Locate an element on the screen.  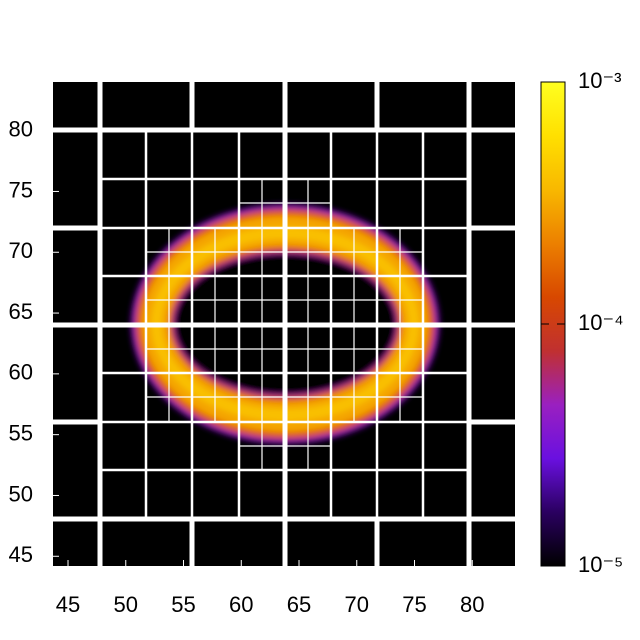
y-tick-label: 45 is located at coordinates (21, 554).